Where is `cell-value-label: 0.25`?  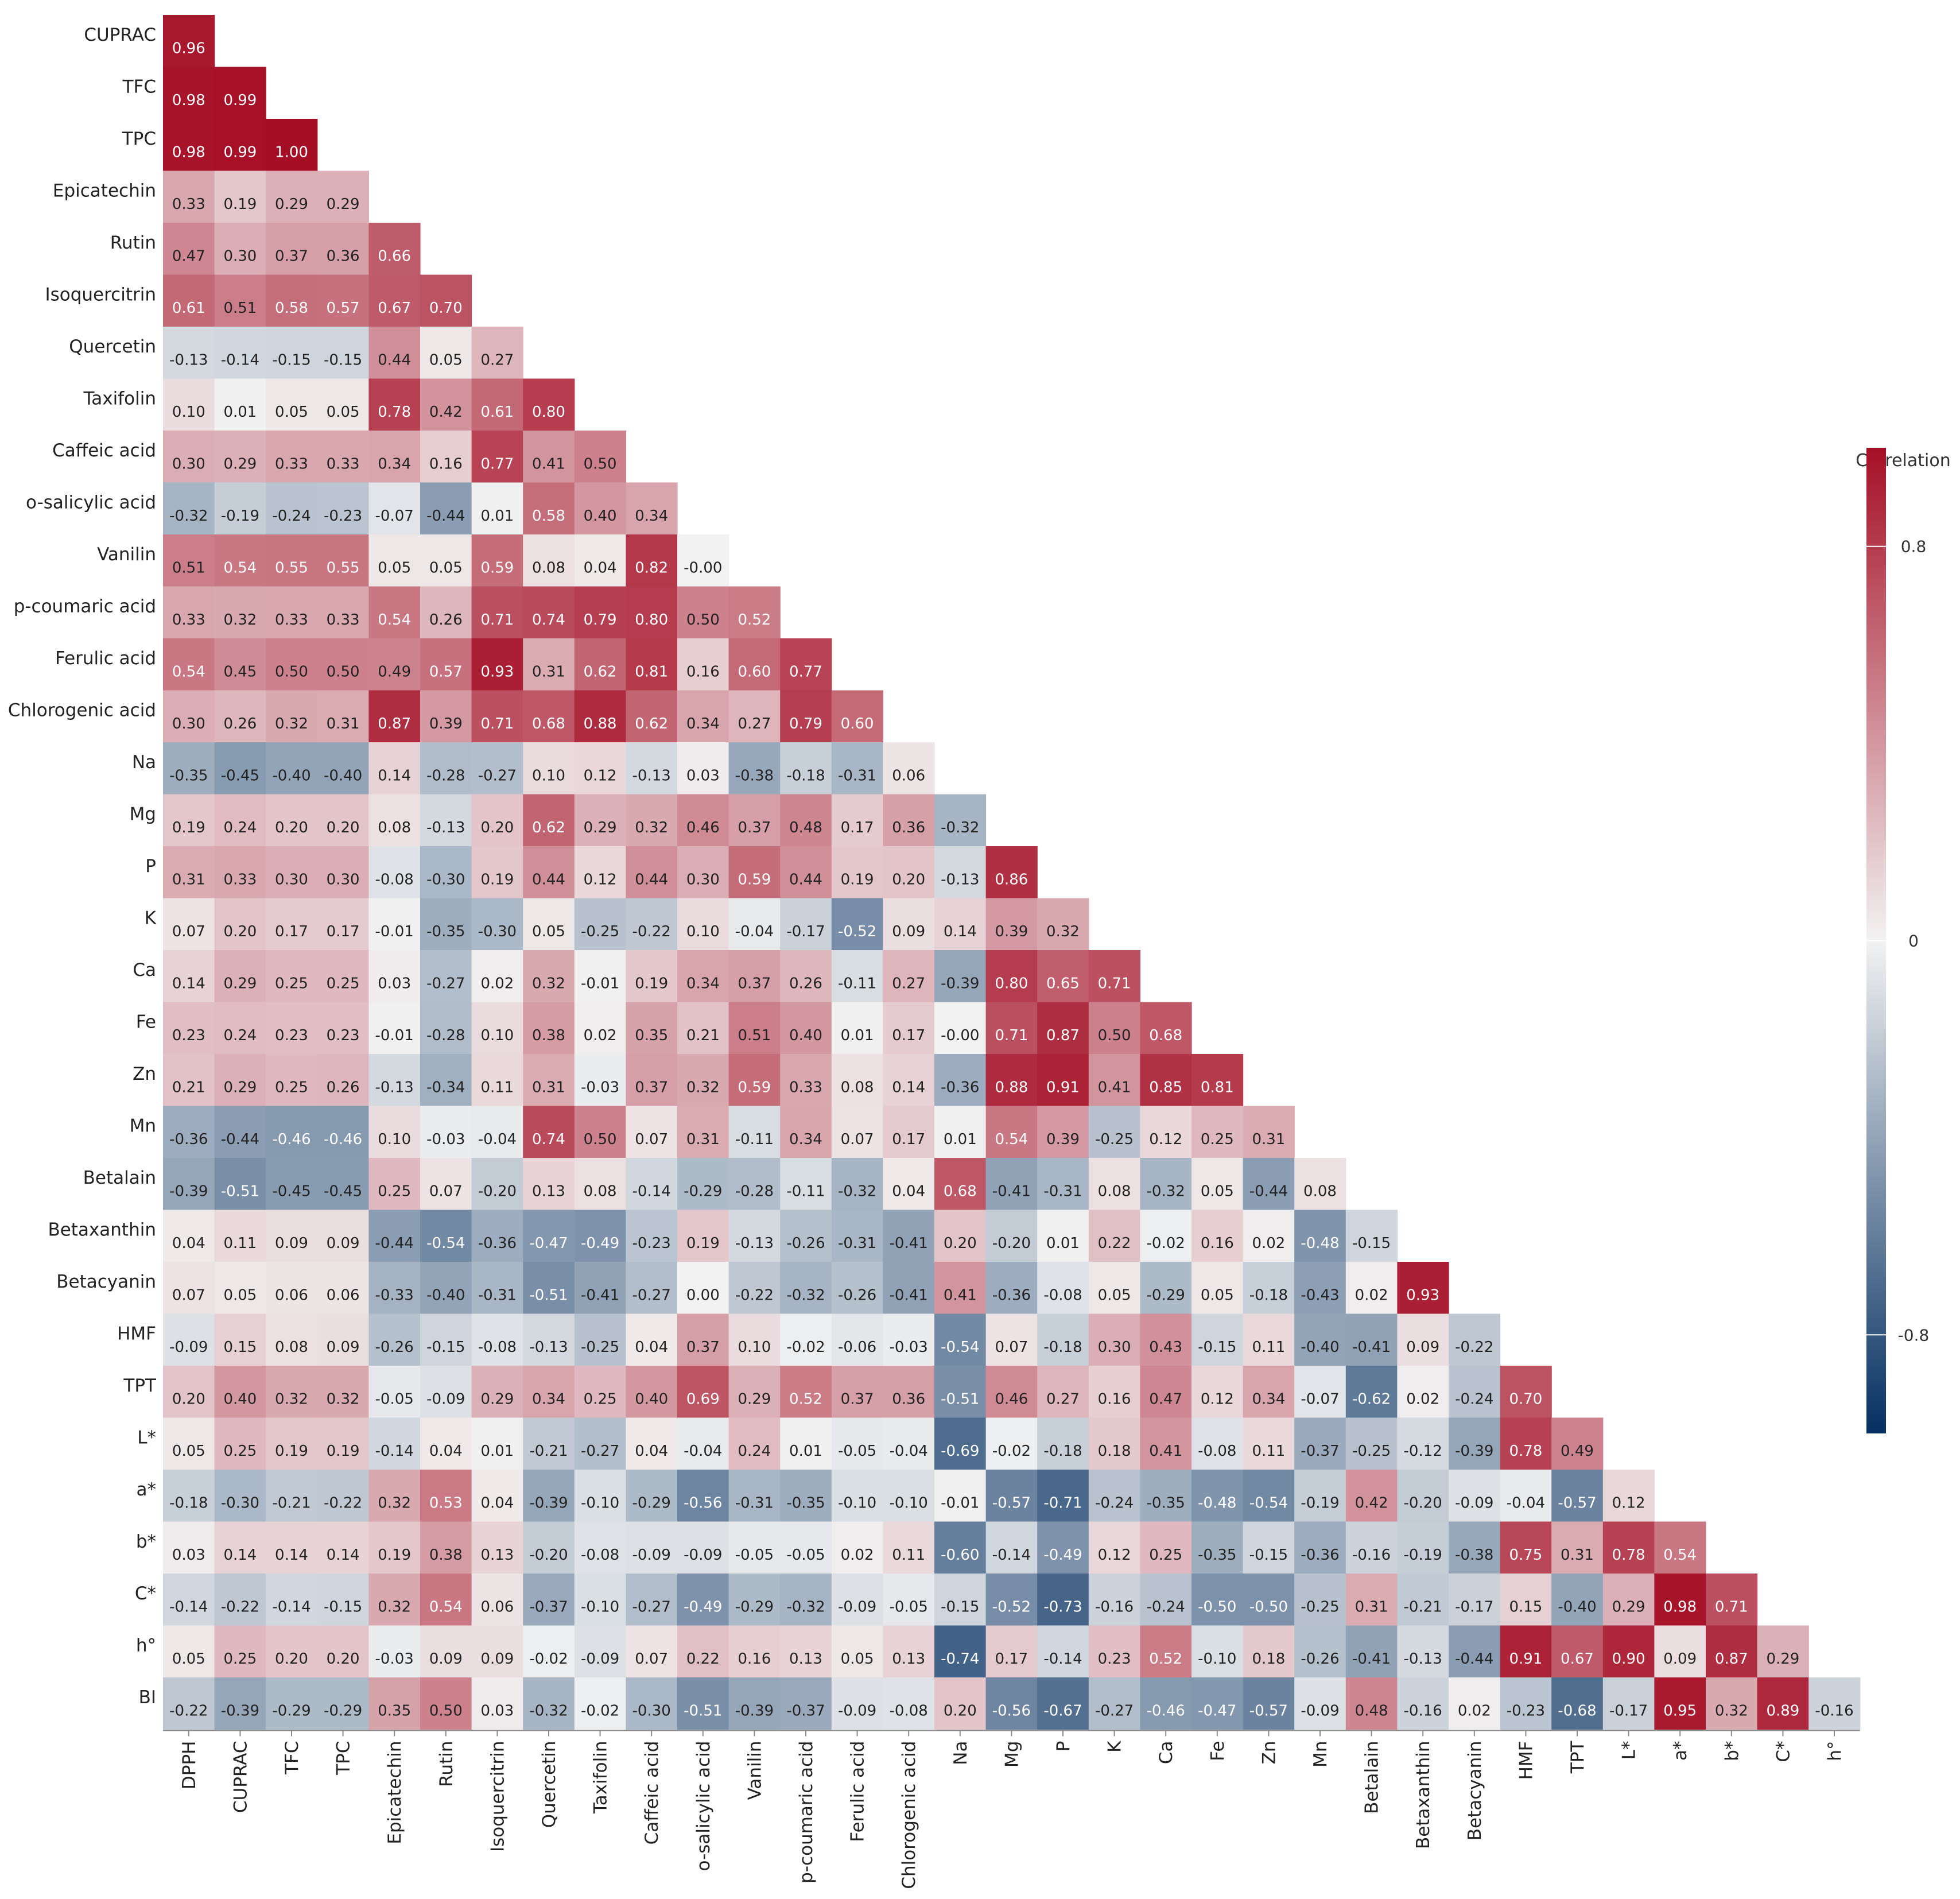 cell-value-label: 0.25 is located at coordinates (394, 1192).